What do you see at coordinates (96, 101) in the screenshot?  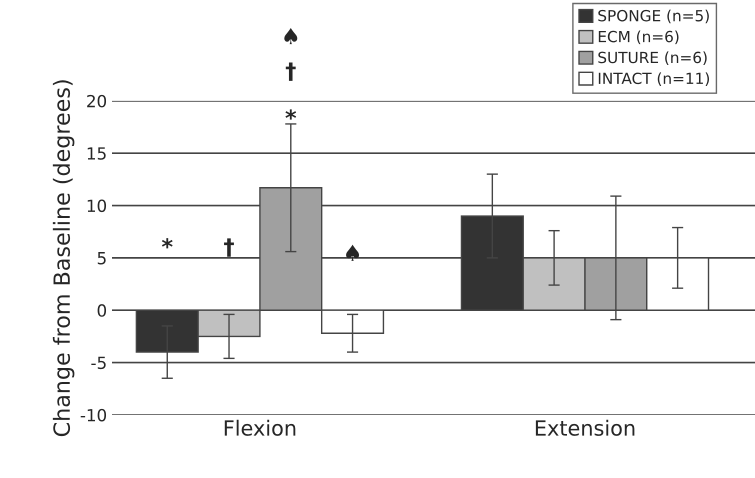 I see `y-tick-label: 20` at bounding box center [96, 101].